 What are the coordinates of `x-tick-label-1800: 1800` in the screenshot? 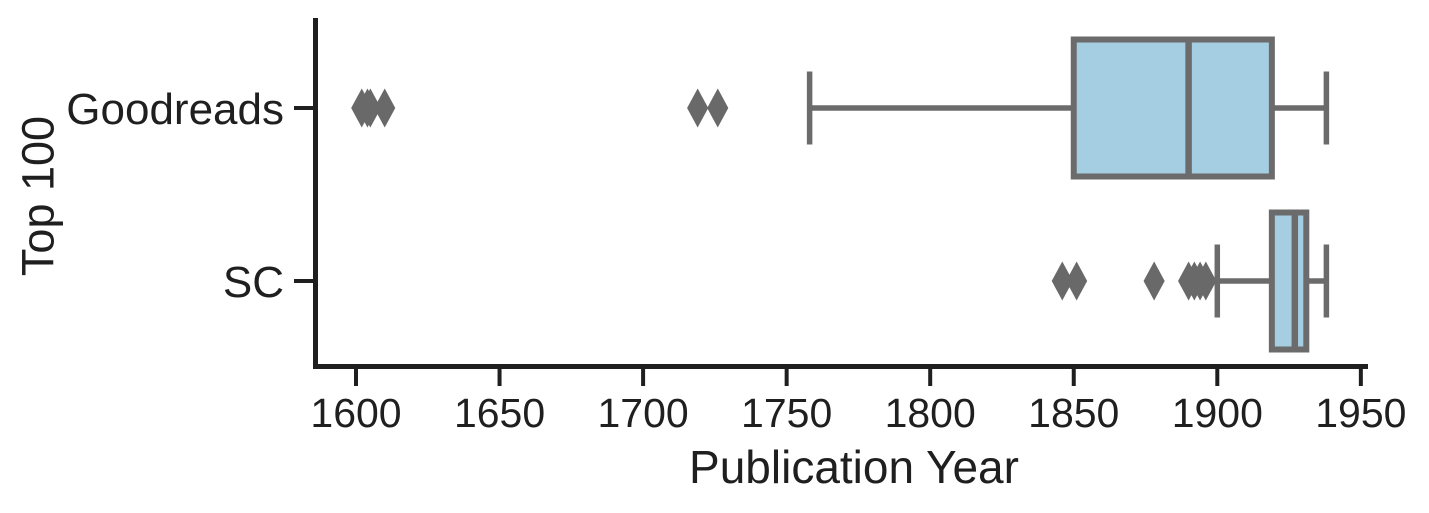 It's located at (930, 413).